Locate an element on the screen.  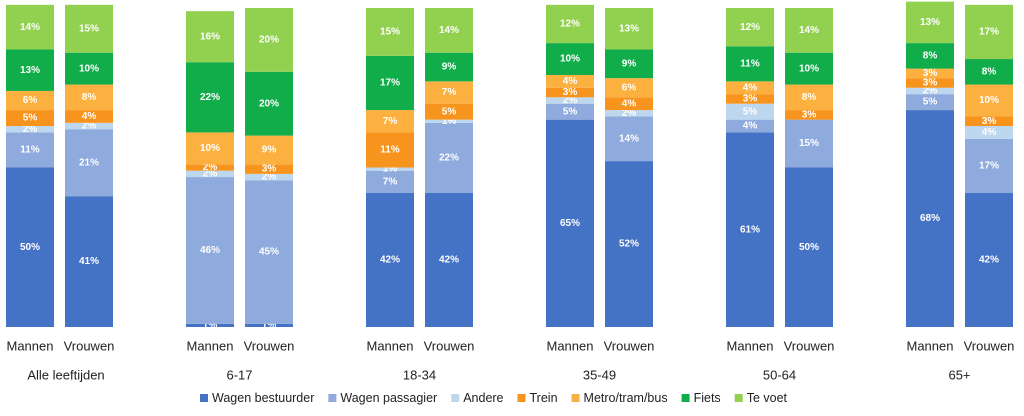
value-label: 6% is located at coordinates (629, 87).